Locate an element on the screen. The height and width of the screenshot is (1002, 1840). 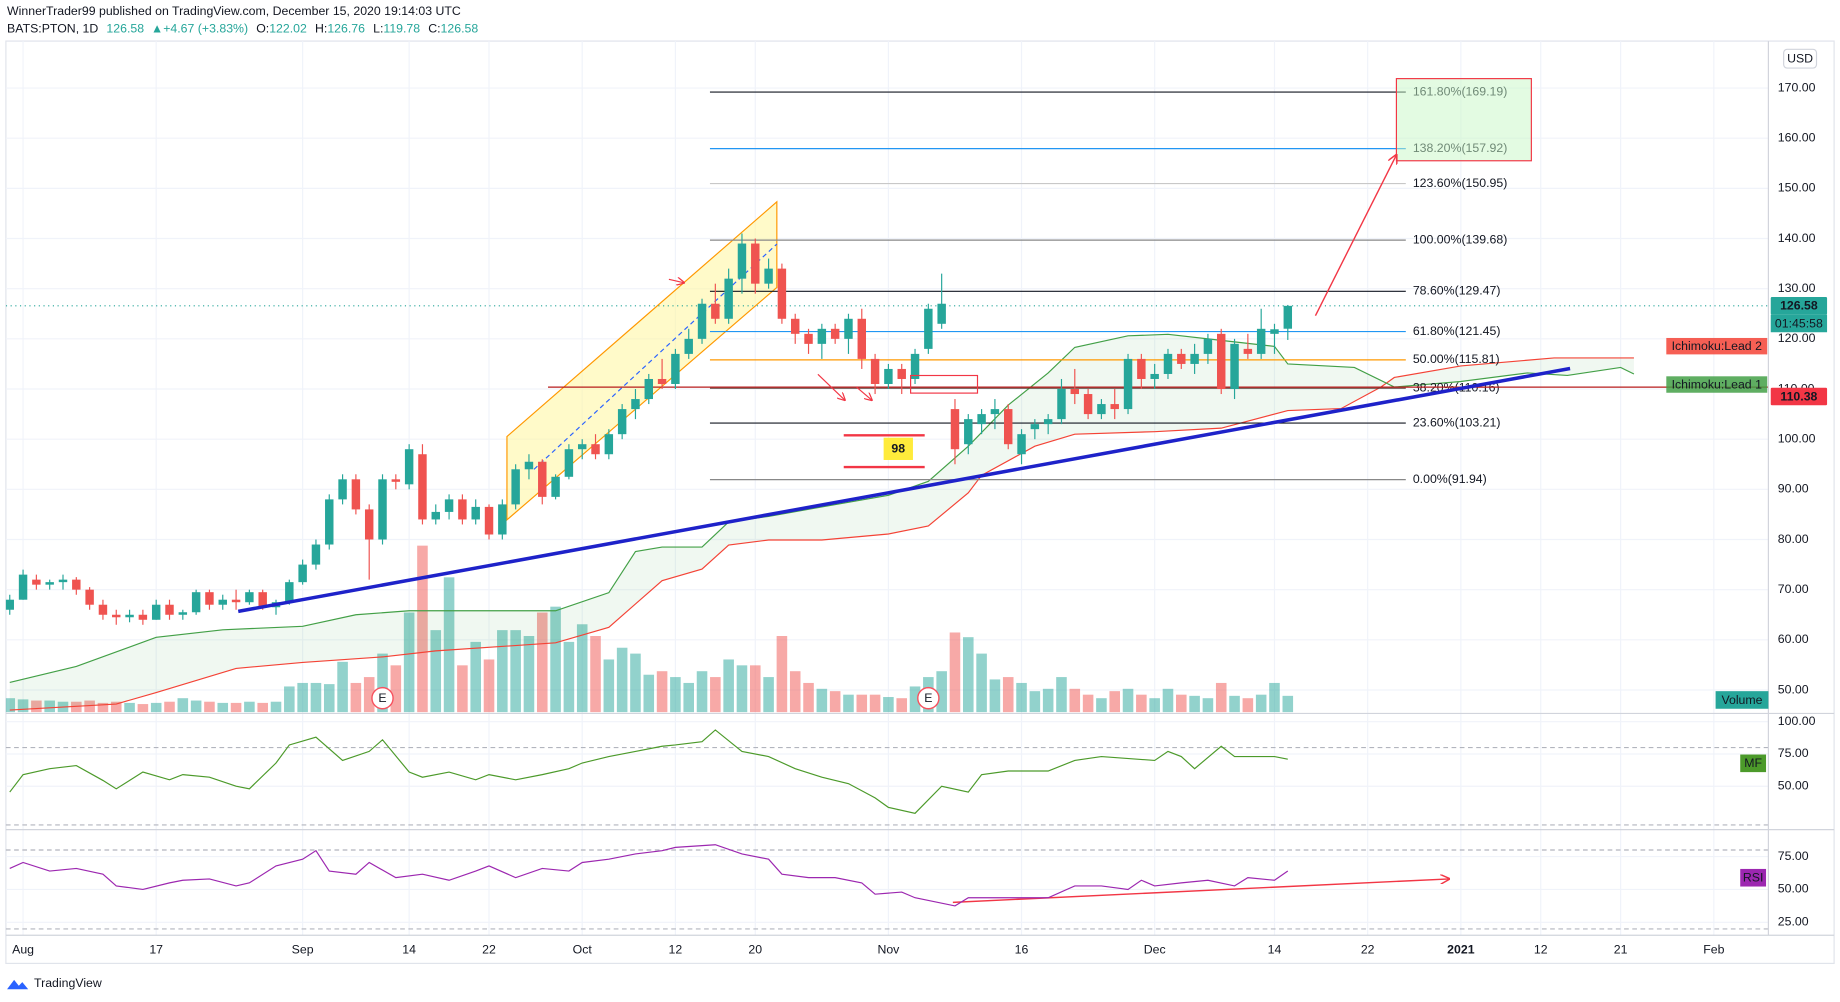
arrow is located at coordinates (676, 281).